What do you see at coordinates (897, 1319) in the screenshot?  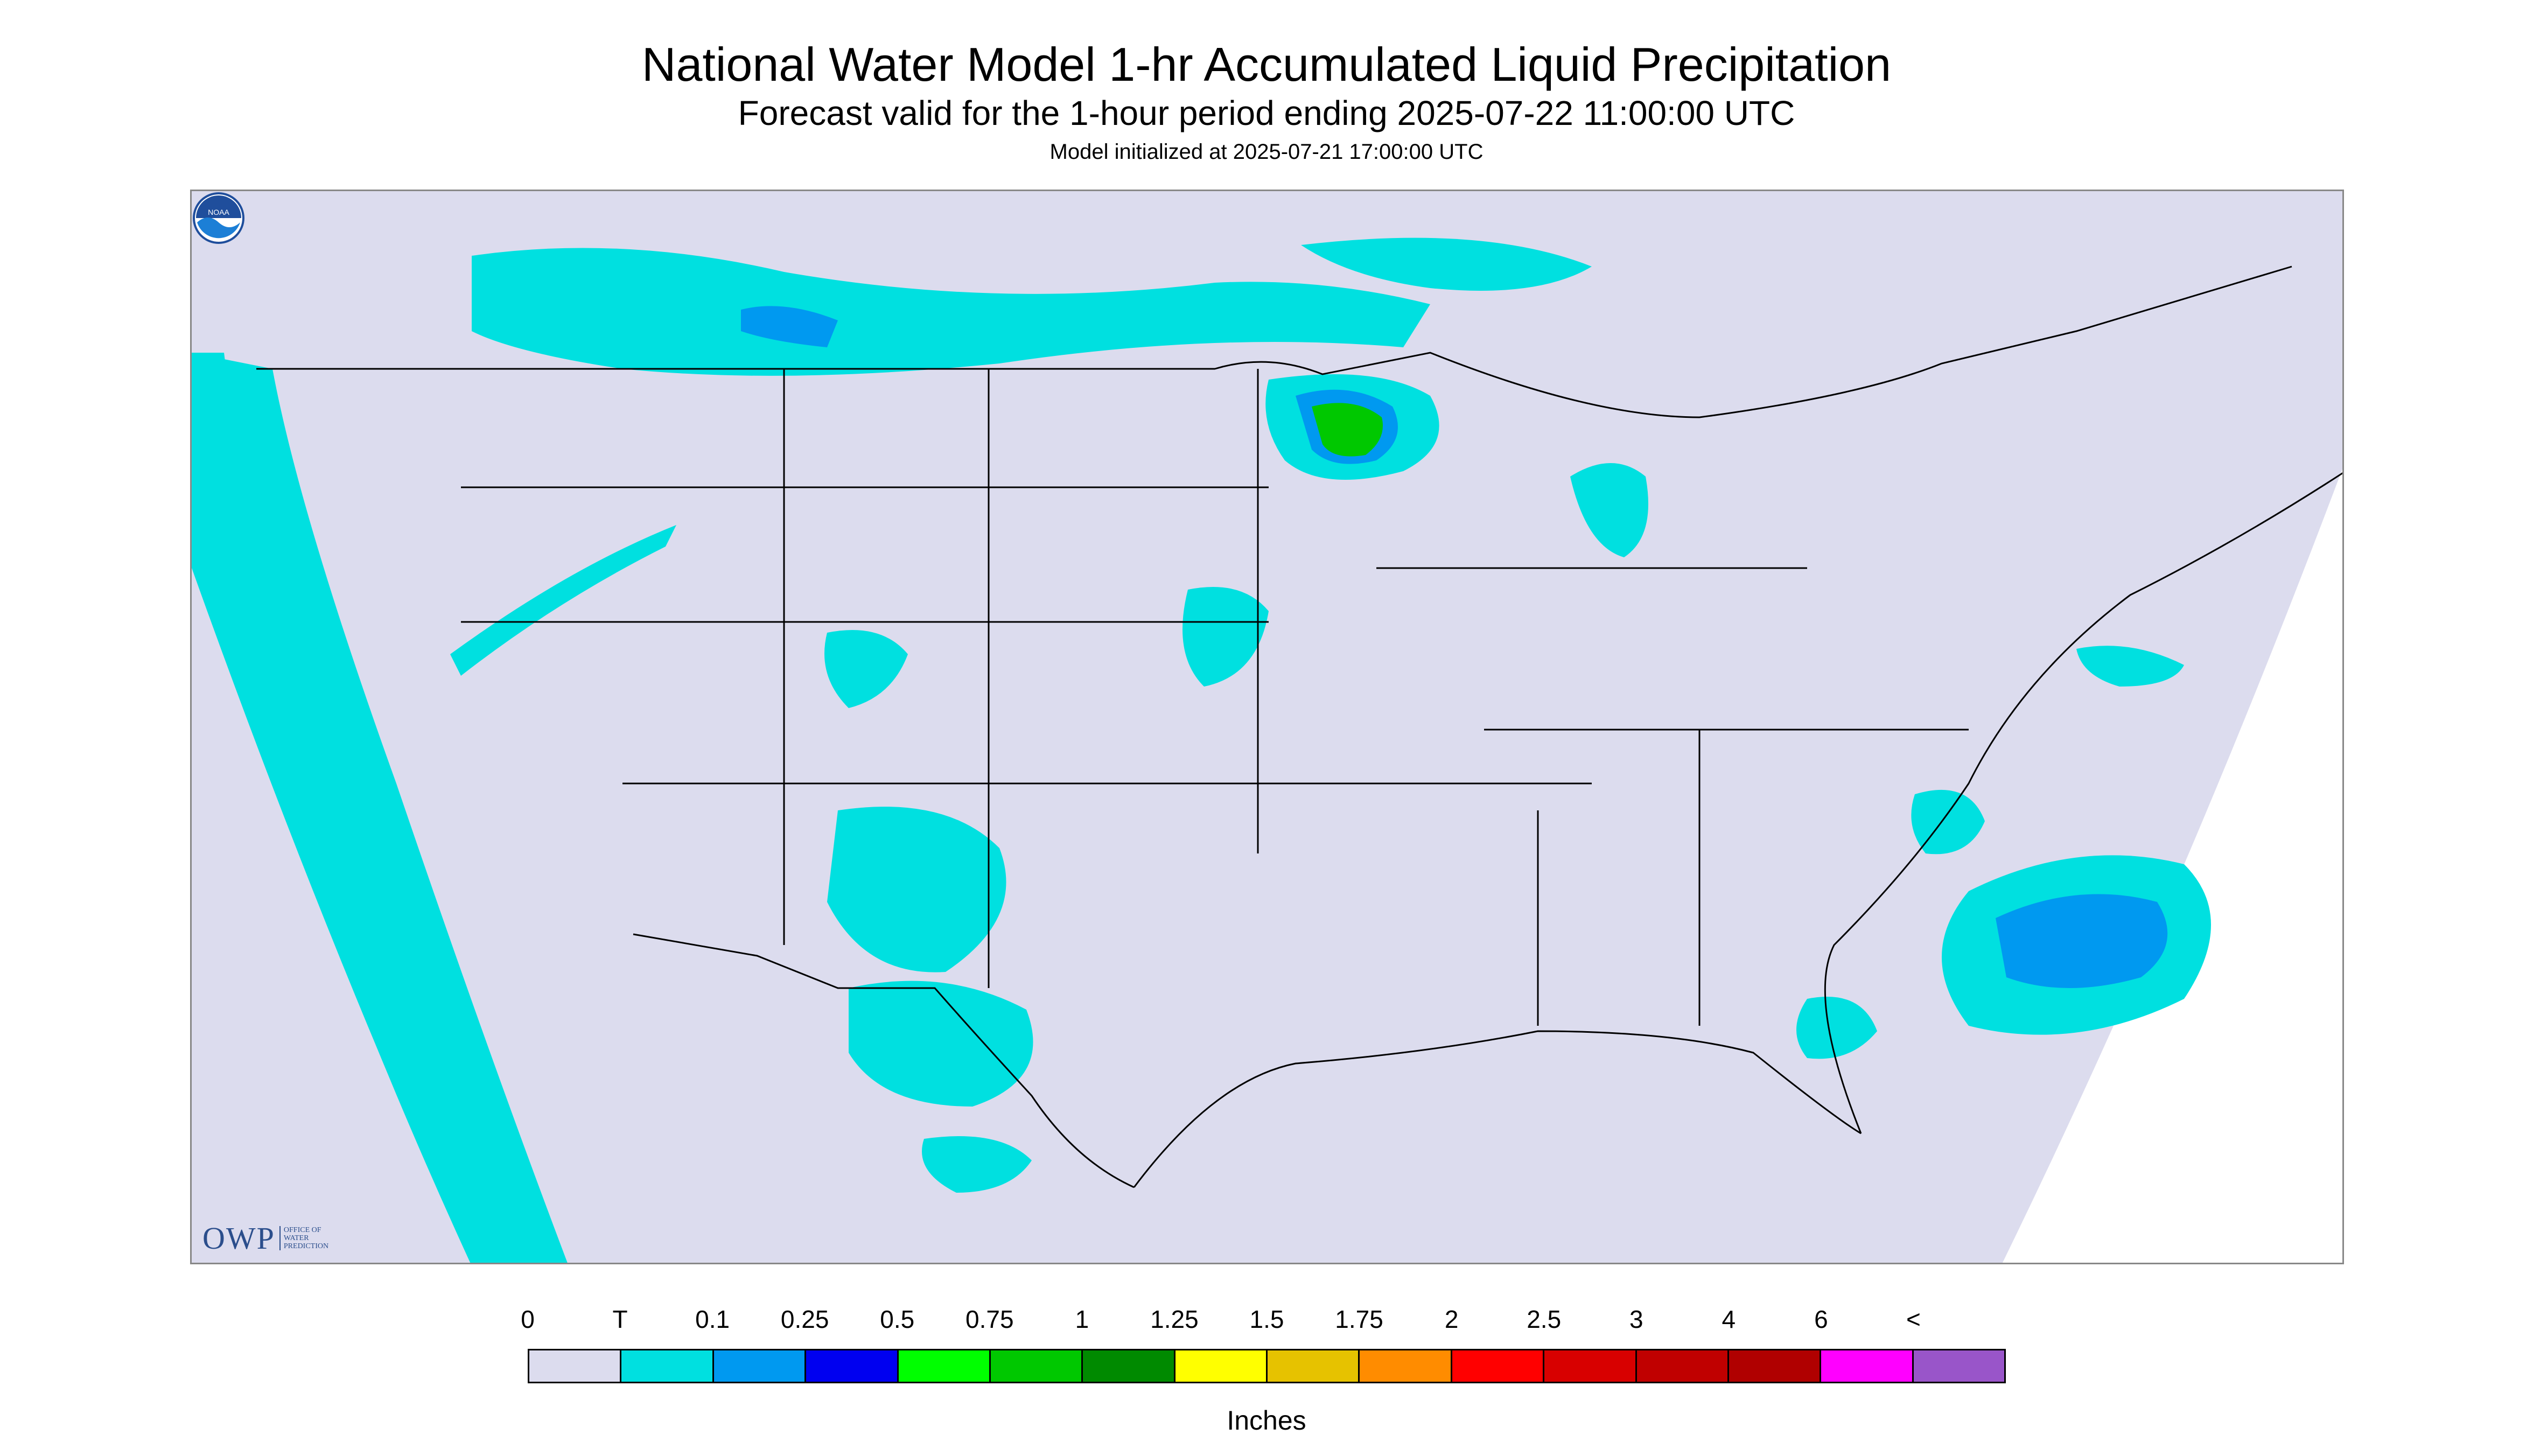 I see `legend-label: 0.5` at bounding box center [897, 1319].